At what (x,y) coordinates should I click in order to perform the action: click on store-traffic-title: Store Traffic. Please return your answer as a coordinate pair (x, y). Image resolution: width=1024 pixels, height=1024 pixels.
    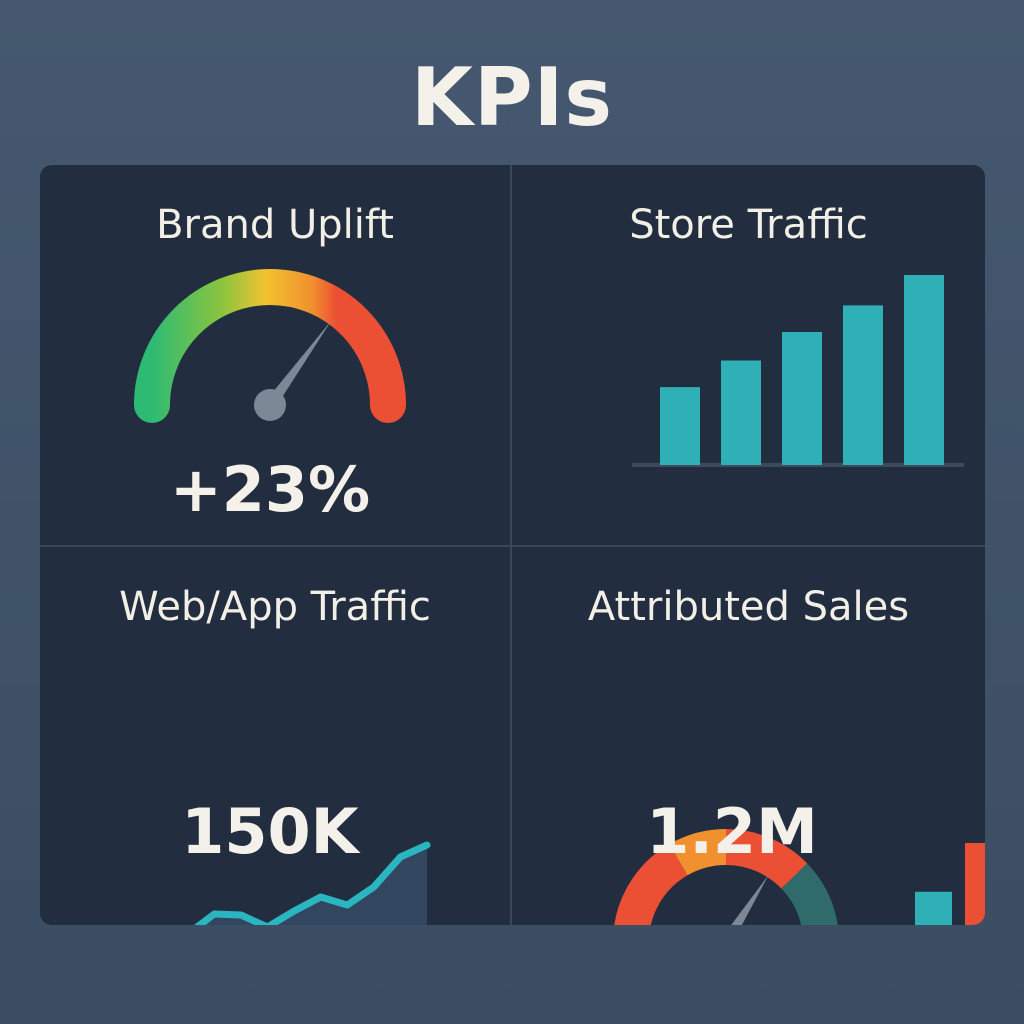
    Looking at the image, I should click on (748, 225).